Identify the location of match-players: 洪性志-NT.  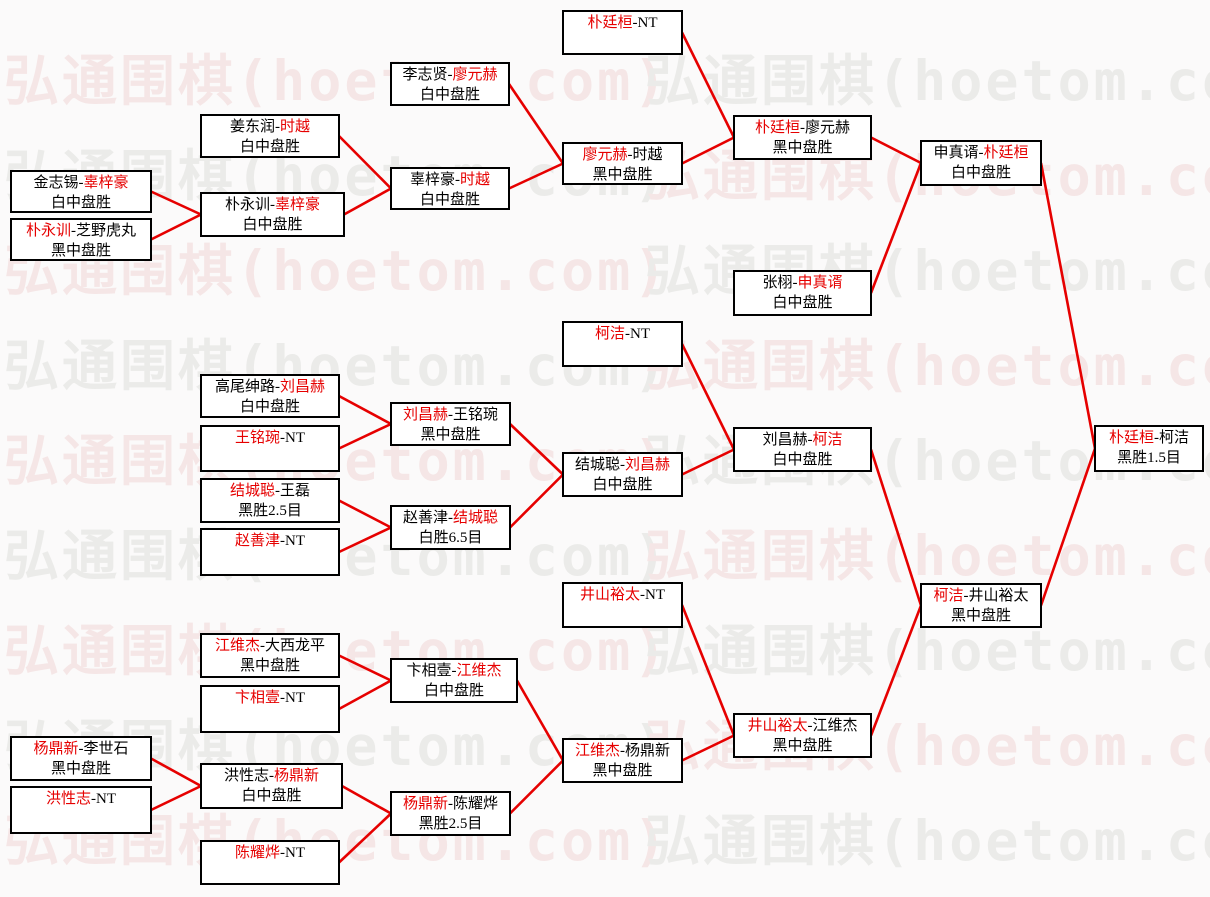
(81, 799).